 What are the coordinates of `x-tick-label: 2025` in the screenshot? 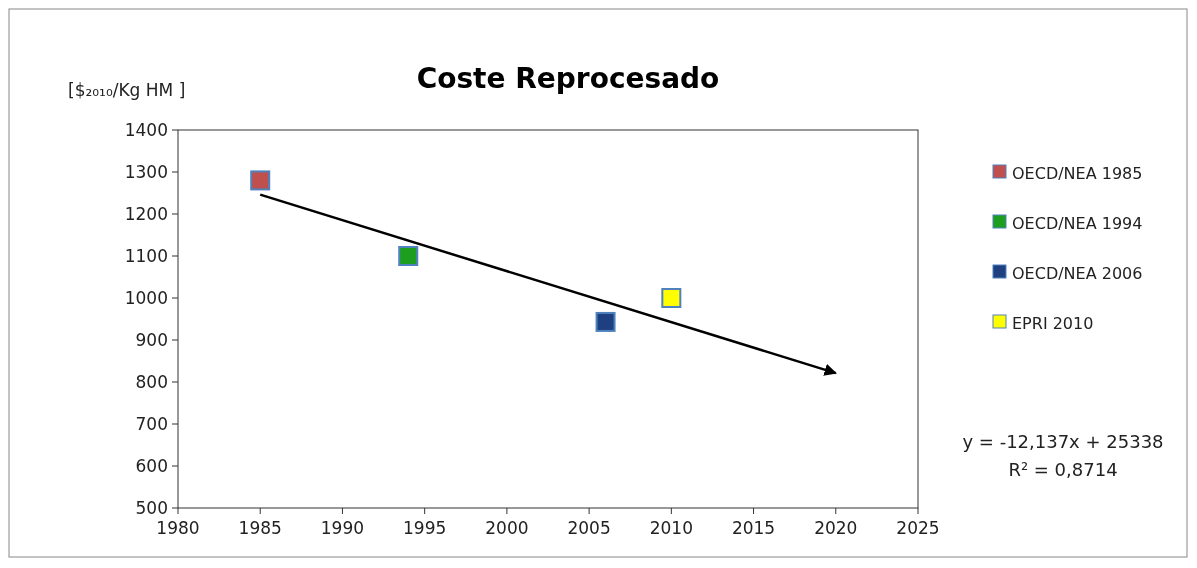 It's located at (918, 528).